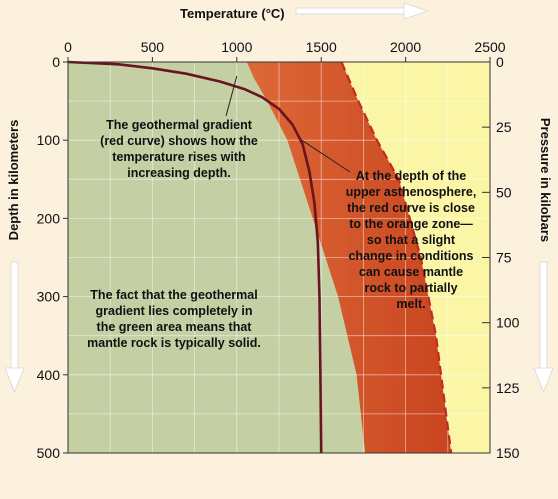 This screenshot has width=558, height=499. I want to click on left-tick-label: 500, so click(49, 453).